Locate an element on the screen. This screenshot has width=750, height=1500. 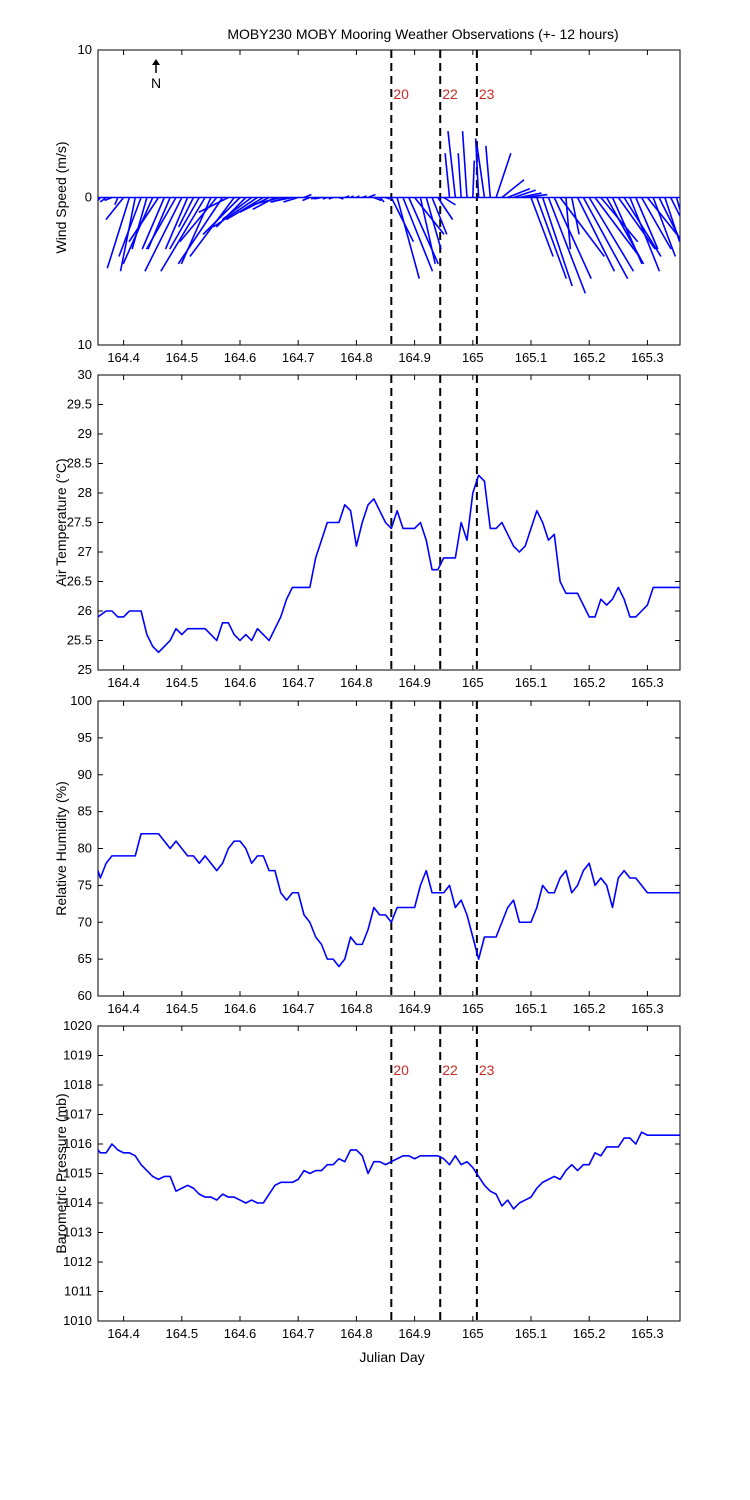
north-label: N is located at coordinates (156, 83).